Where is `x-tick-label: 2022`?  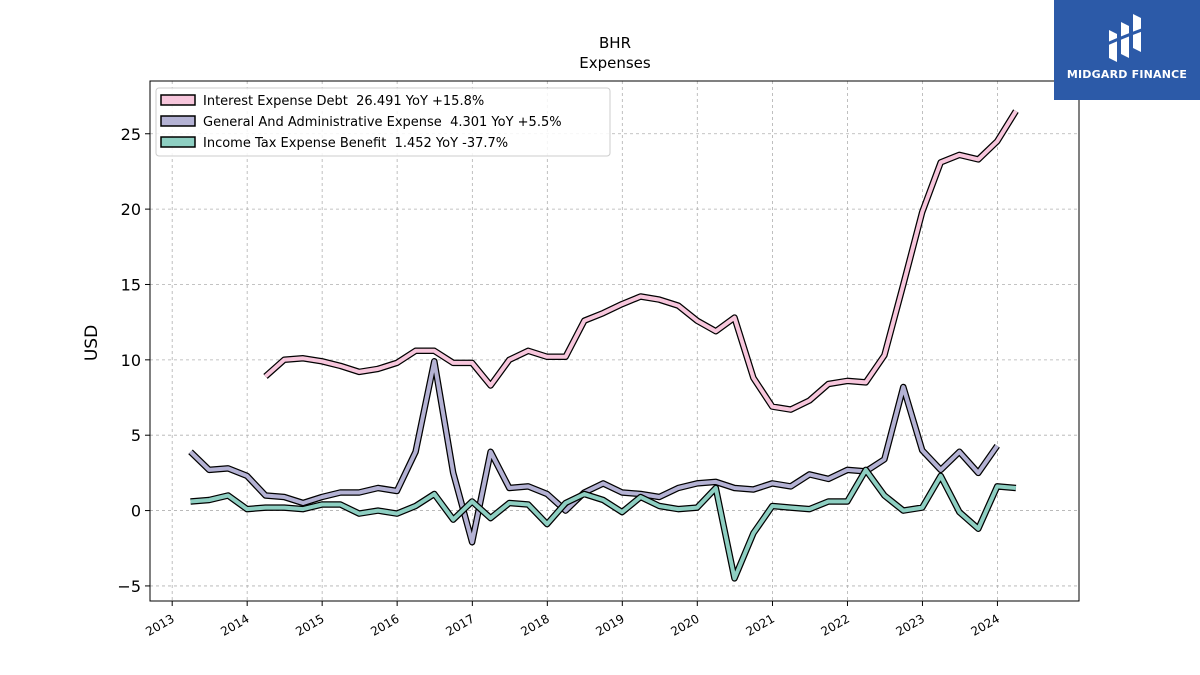 x-tick-label: 2022 is located at coordinates (835, 624).